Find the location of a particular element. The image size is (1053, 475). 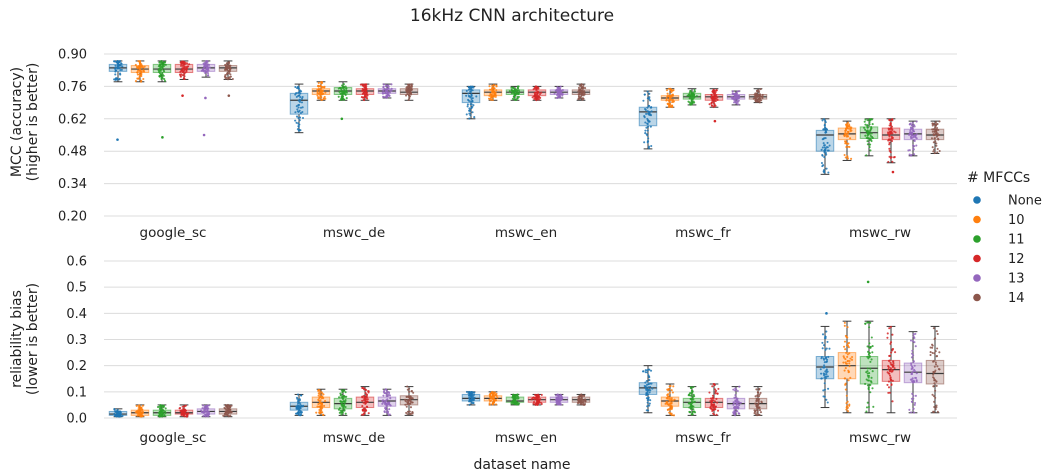

y-tick-label: 0.1 is located at coordinates (76, 392).